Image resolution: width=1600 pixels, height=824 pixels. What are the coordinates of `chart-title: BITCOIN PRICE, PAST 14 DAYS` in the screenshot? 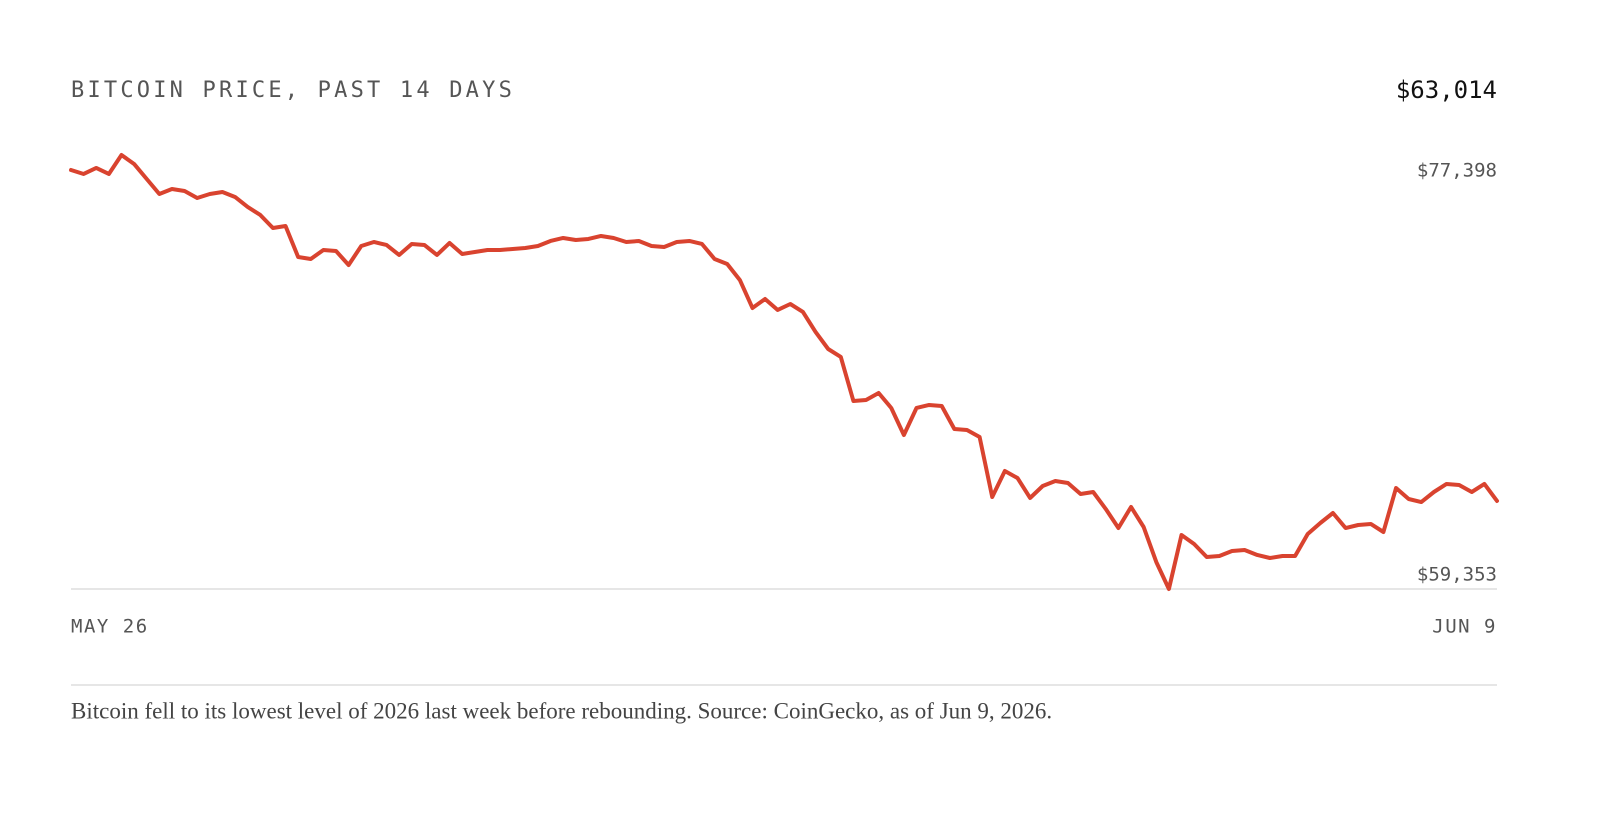 It's located at (293, 90).